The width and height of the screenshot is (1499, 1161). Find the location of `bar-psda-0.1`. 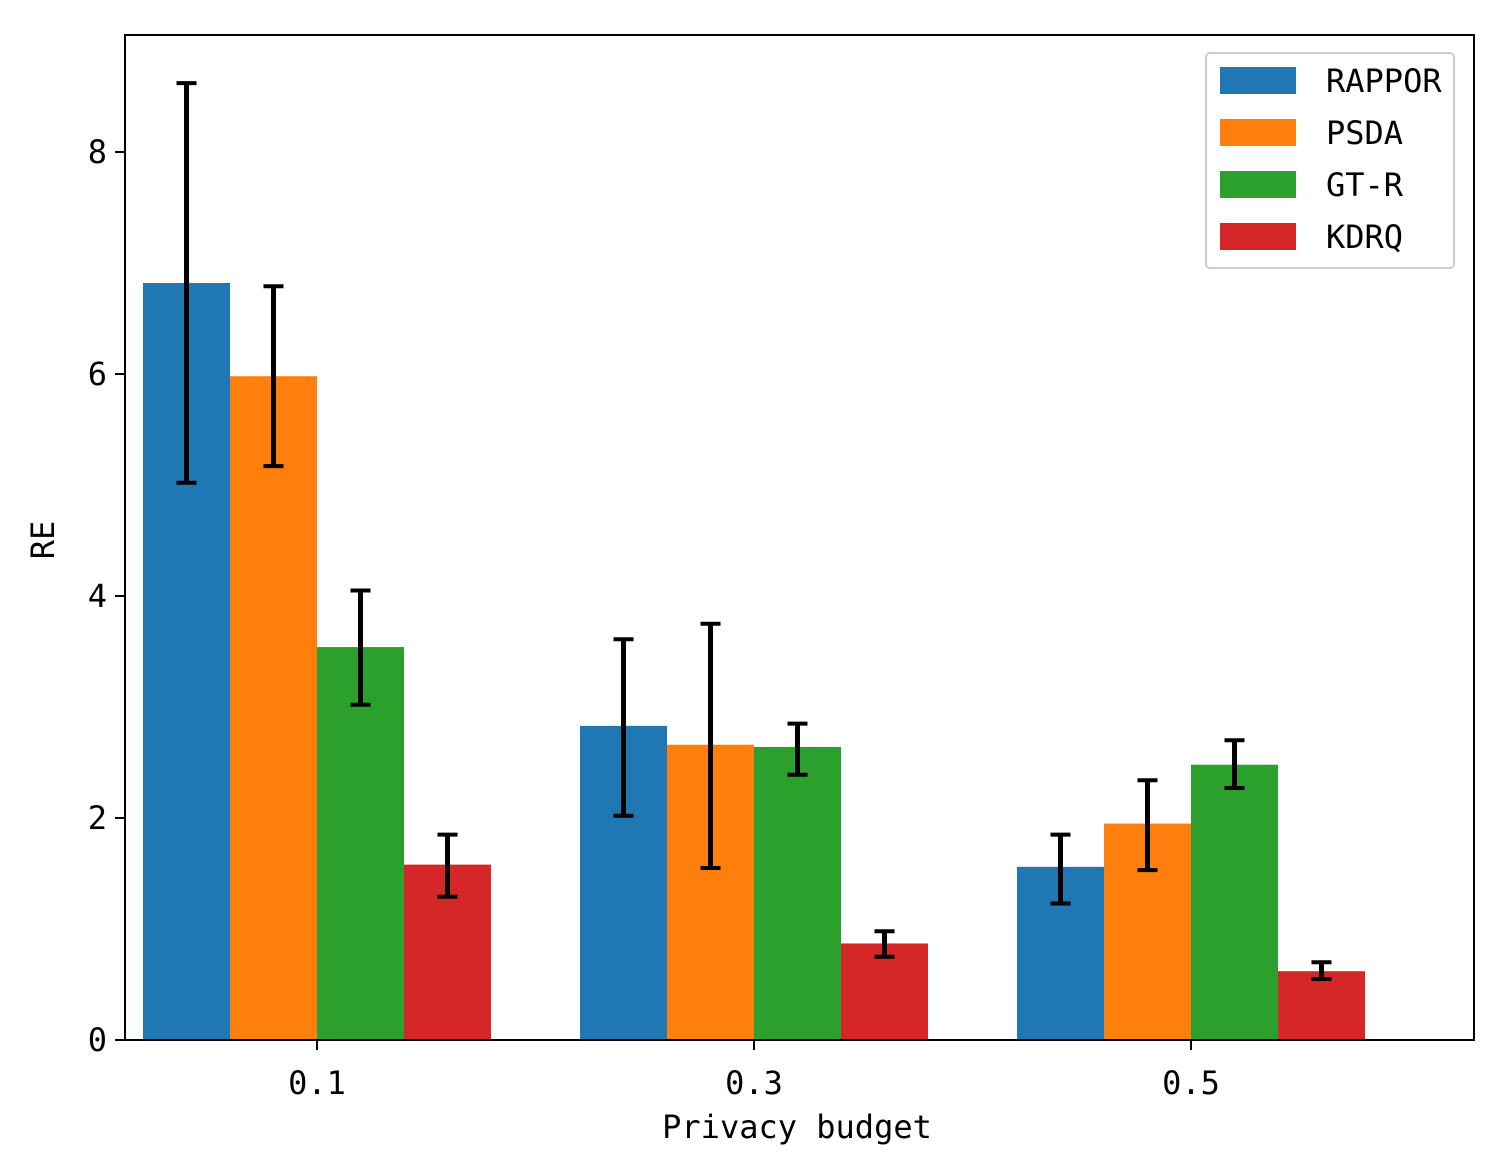

bar-psda-0.1 is located at coordinates (273, 708).